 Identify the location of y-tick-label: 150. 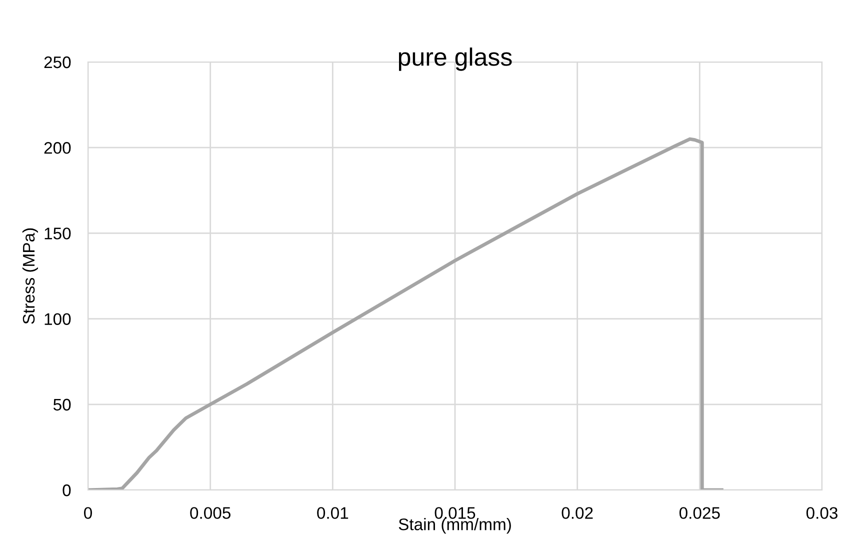
(57, 234).